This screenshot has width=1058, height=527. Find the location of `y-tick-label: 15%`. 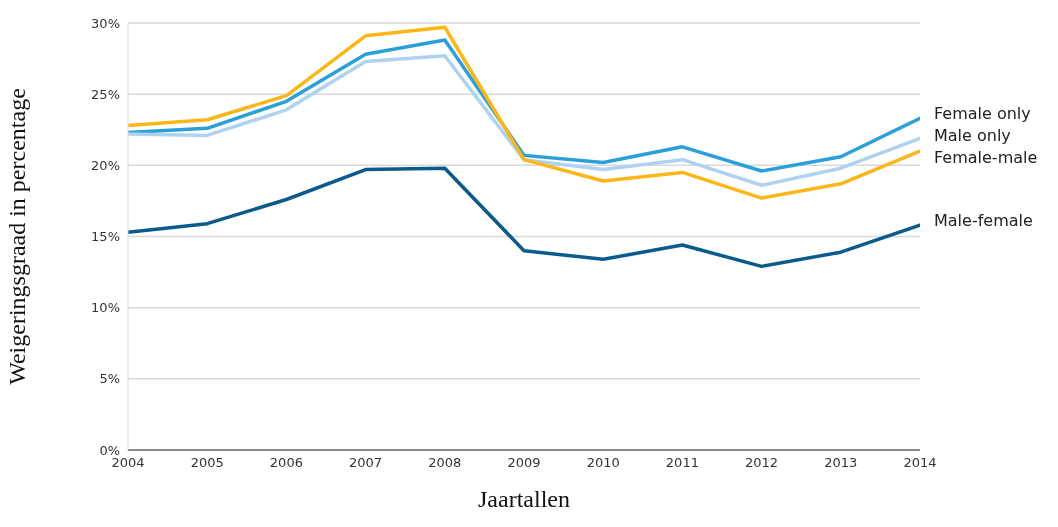

y-tick-label: 15% is located at coordinates (105, 237).